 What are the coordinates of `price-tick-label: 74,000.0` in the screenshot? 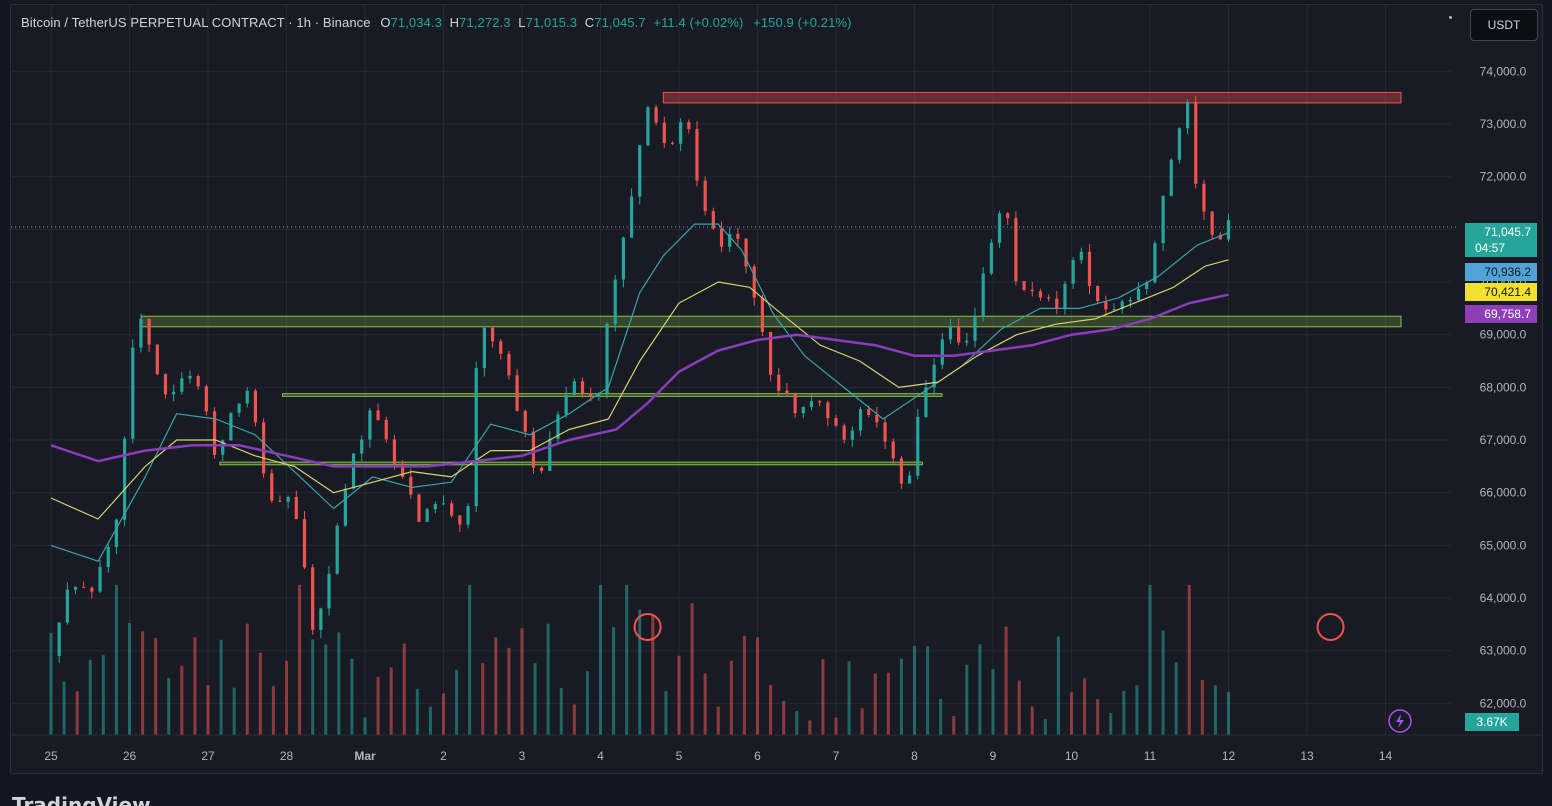 It's located at (1503, 71).